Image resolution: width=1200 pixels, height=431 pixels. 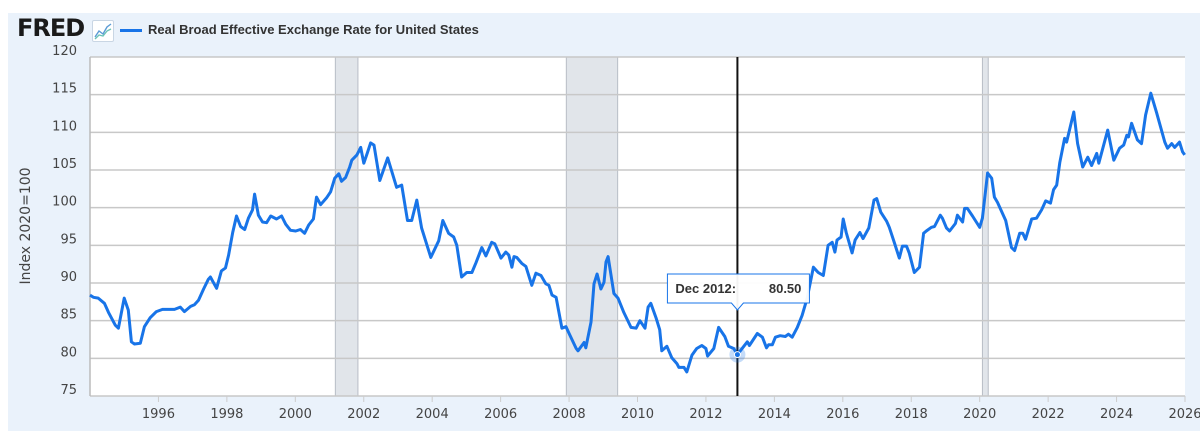 What do you see at coordinates (911, 414) in the screenshot?
I see `x-tick-label: 2018` at bounding box center [911, 414].